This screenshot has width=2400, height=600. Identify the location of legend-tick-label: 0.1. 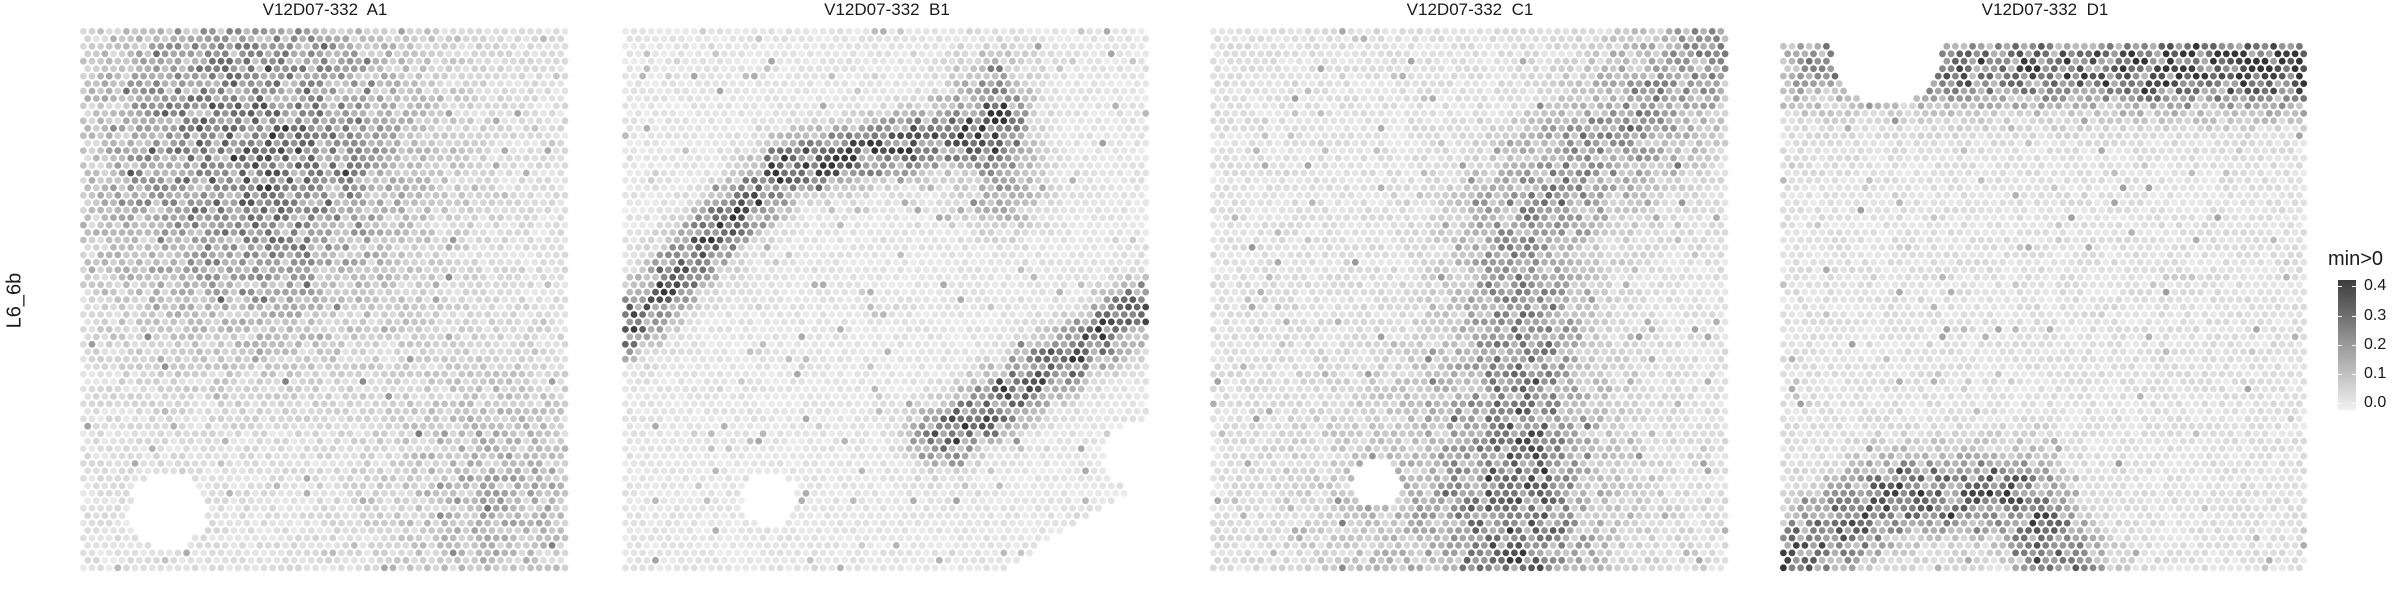
(2375, 373).